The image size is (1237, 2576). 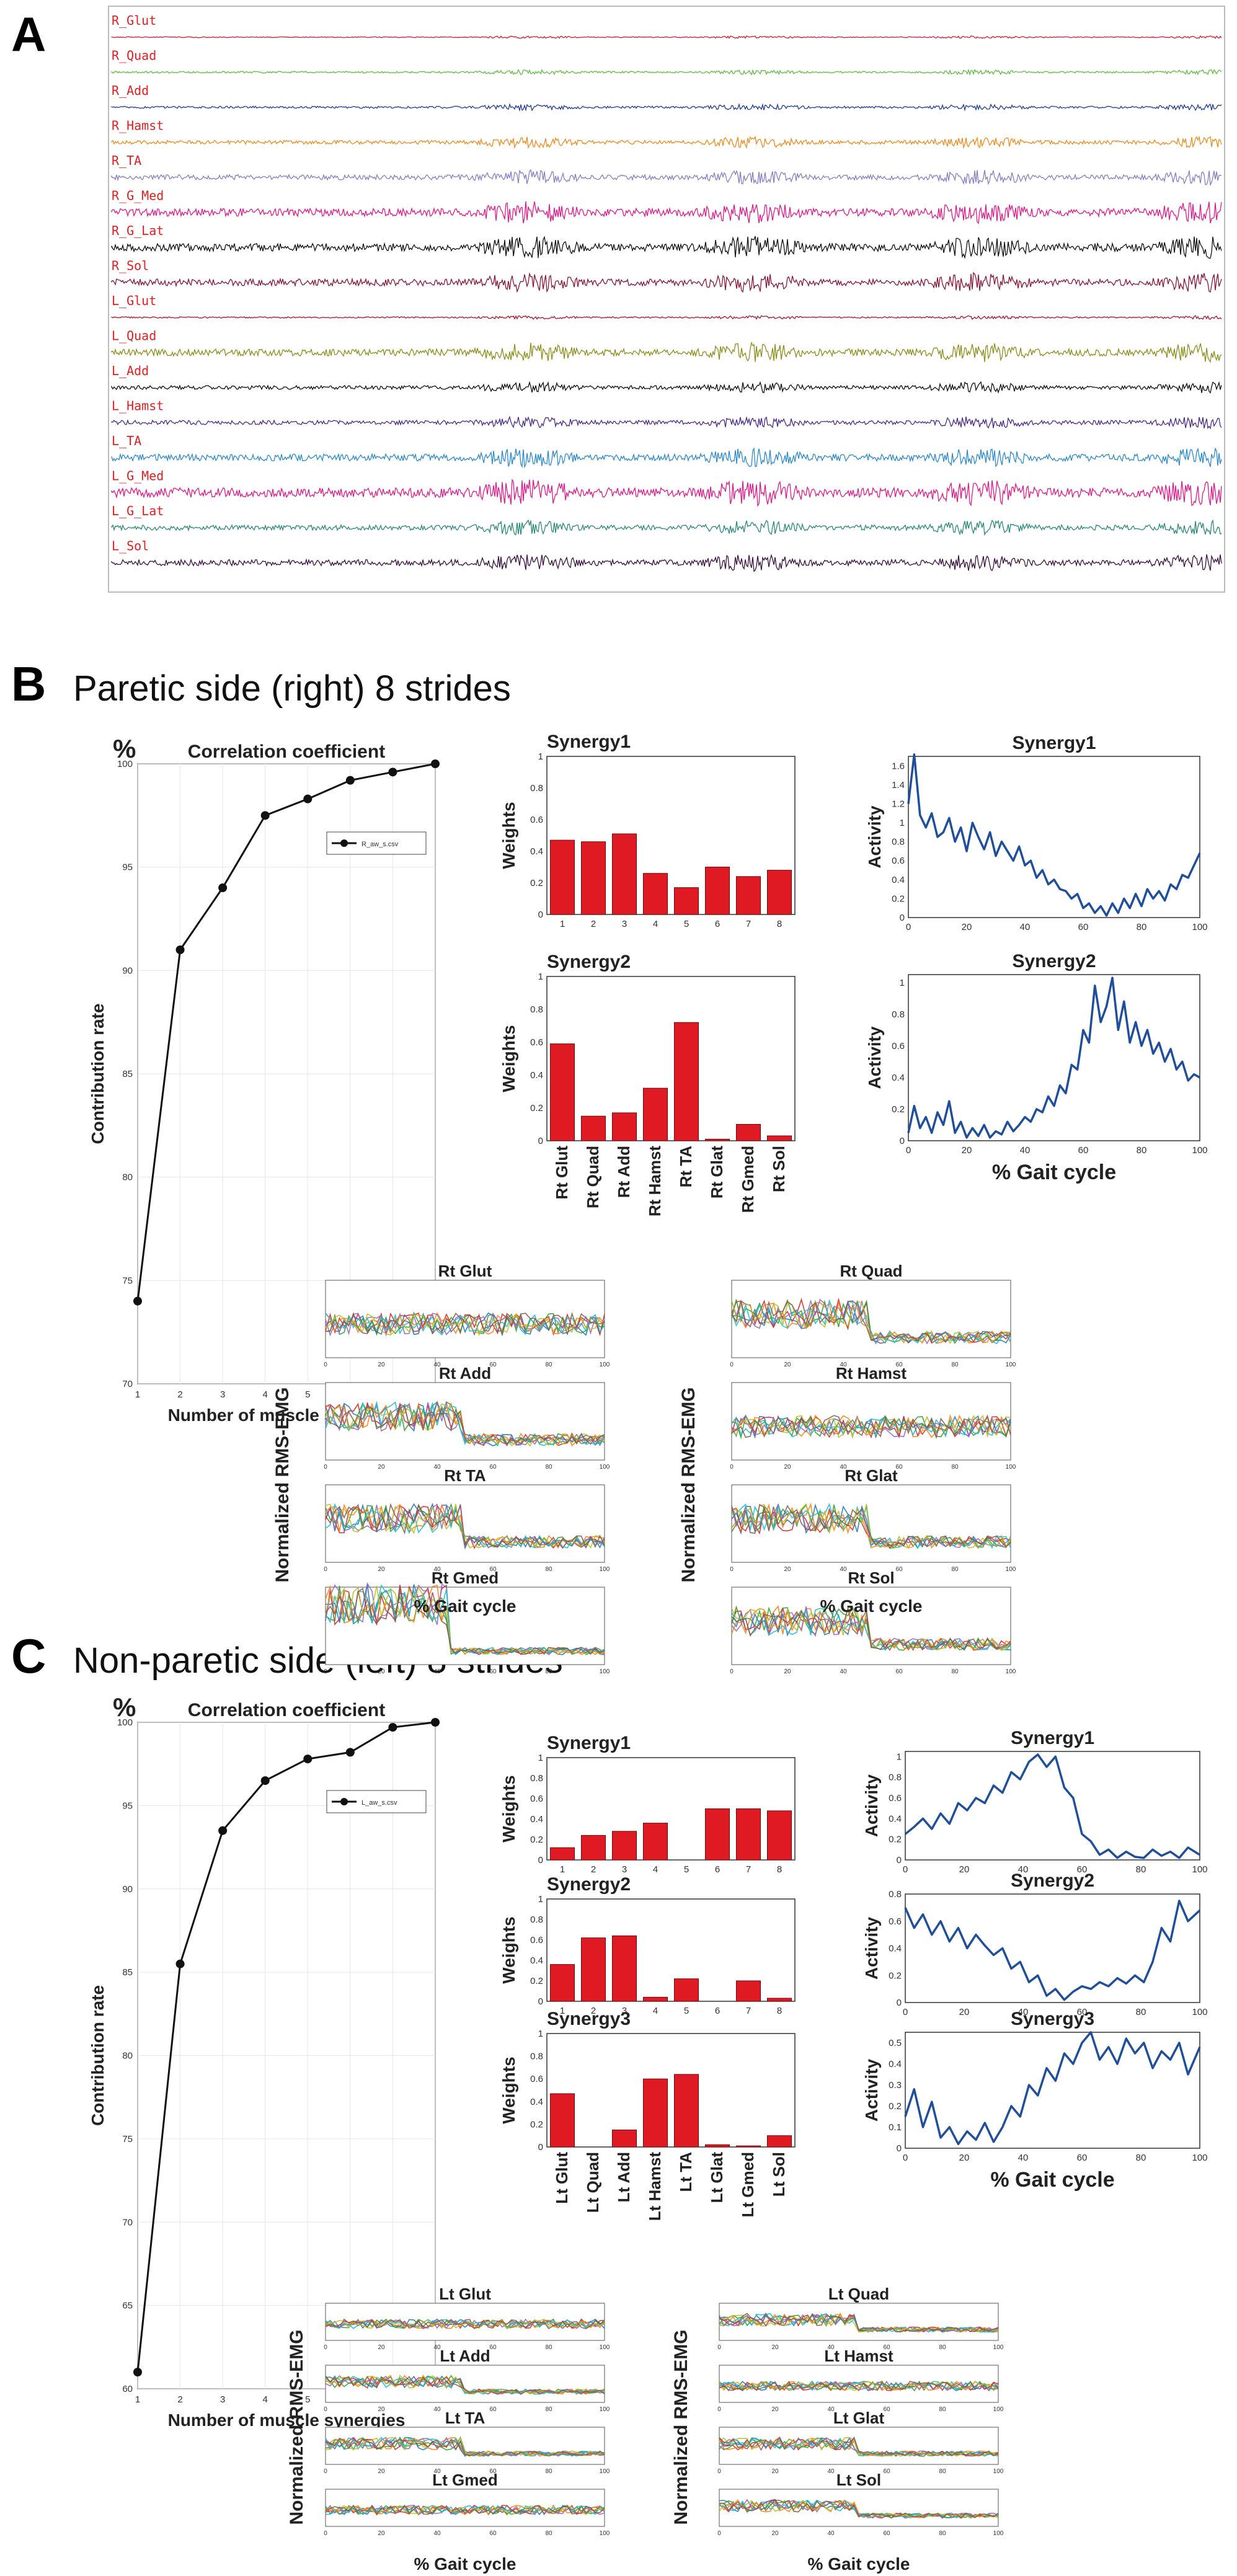 I want to click on x-axis-label: % Gait cycle, so click(x=859, y=2564).